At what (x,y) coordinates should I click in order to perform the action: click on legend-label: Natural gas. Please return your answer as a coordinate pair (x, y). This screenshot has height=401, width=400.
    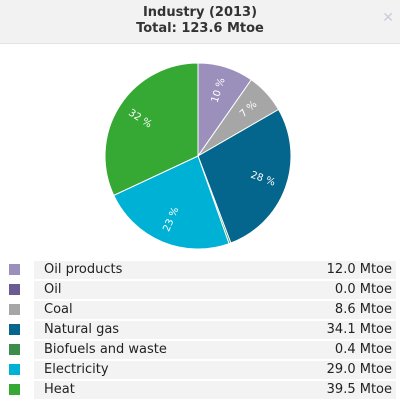
    Looking at the image, I should click on (153, 330).